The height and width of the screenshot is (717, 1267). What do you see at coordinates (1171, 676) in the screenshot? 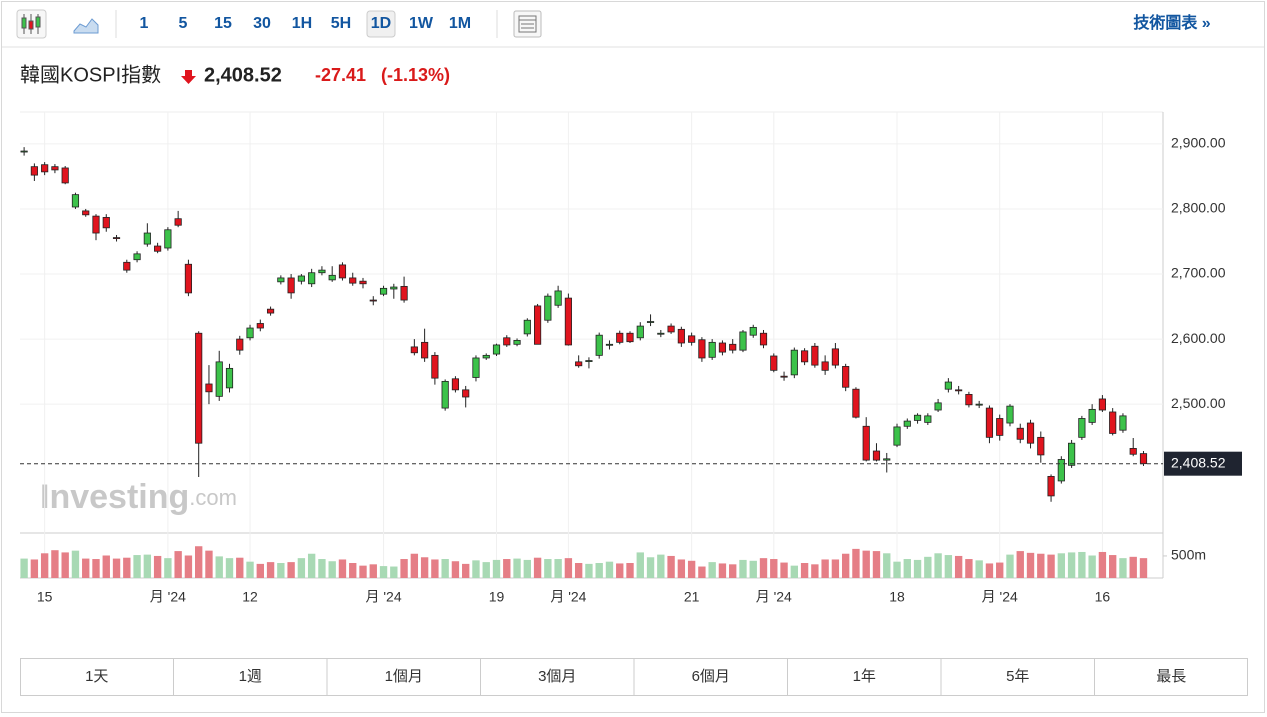
I see `range-button: 最長` at bounding box center [1171, 676].